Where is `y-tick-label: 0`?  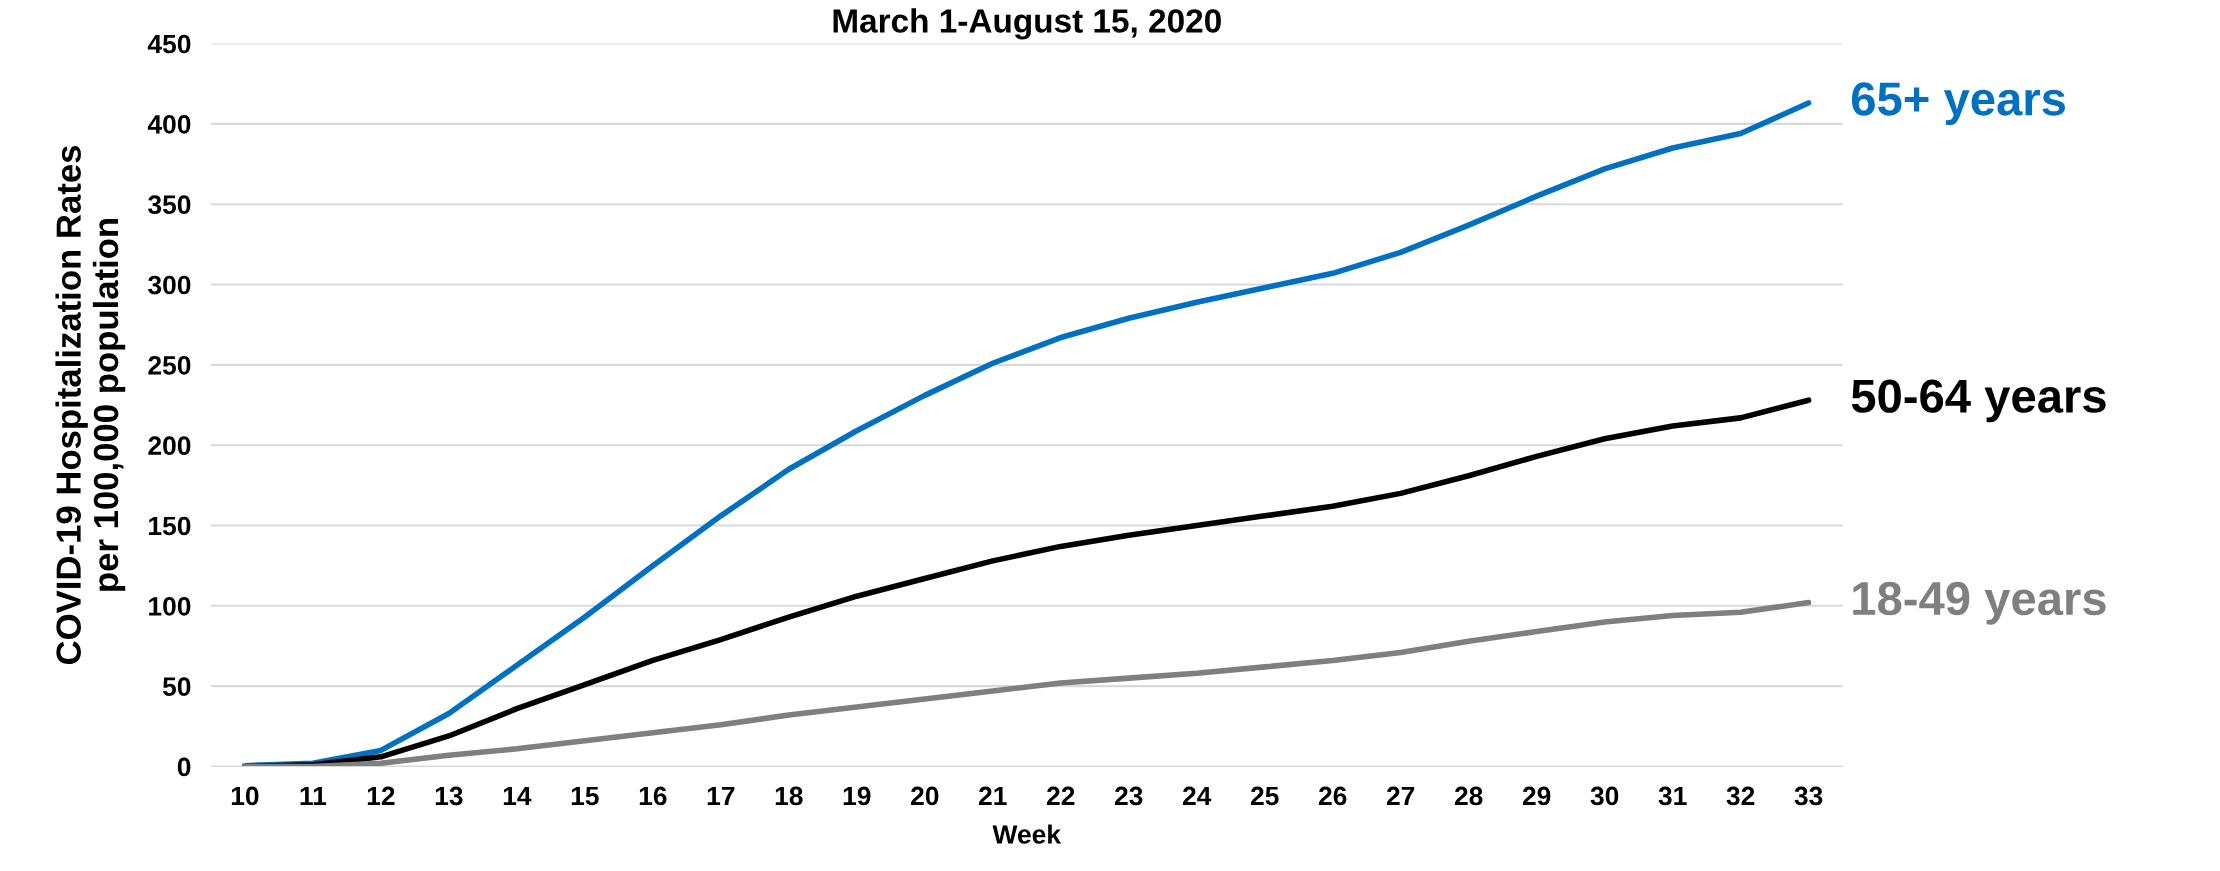
y-tick-label: 0 is located at coordinates (184, 767).